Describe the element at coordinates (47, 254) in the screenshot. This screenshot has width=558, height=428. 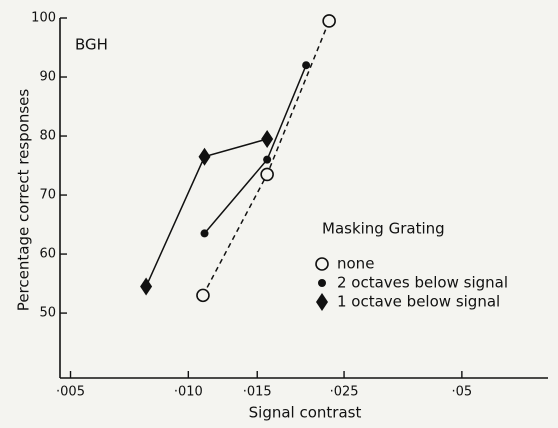
I see `y-tick-label: 60` at that location.